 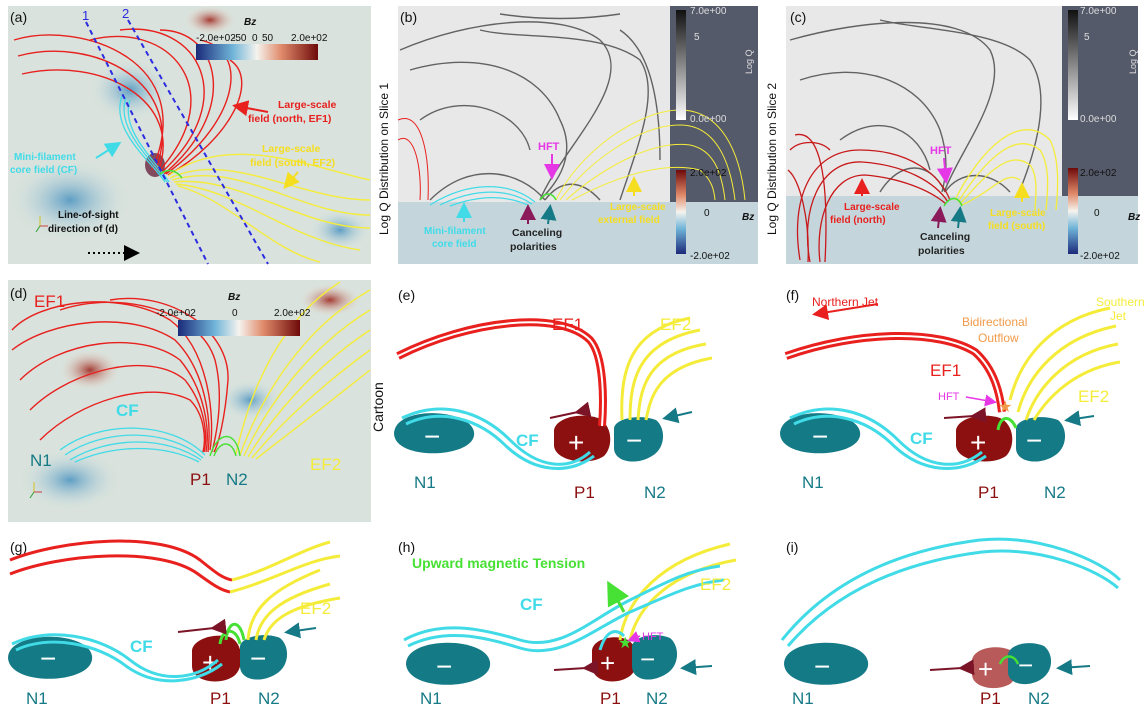 What do you see at coordinates (1055, 492) in the screenshot?
I see `panel-f-n2-label: N2` at bounding box center [1055, 492].